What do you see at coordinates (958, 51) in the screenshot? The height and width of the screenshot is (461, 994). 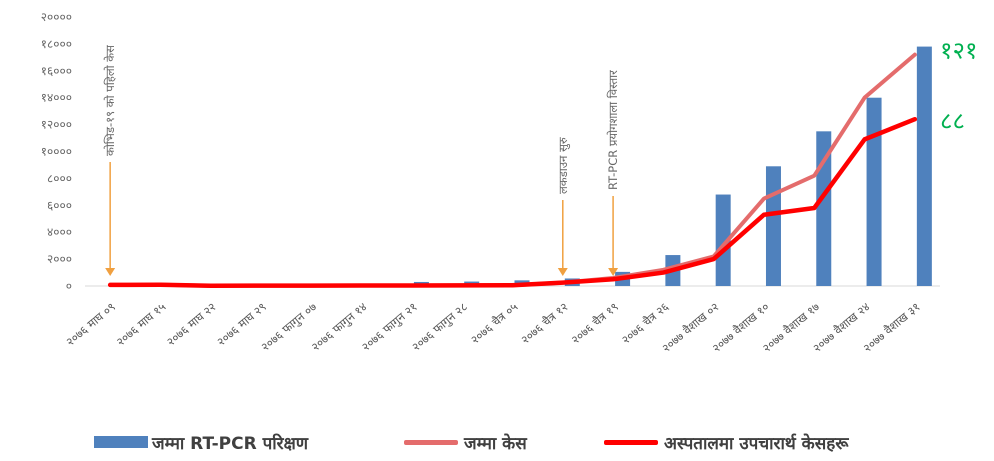 I see `end-value-label: १२१` at bounding box center [958, 51].